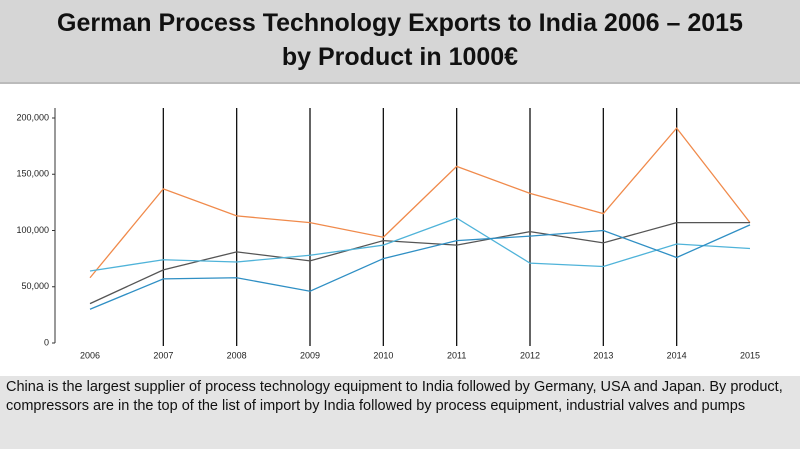  I want to click on x-tick-label: 2007, so click(163, 355).